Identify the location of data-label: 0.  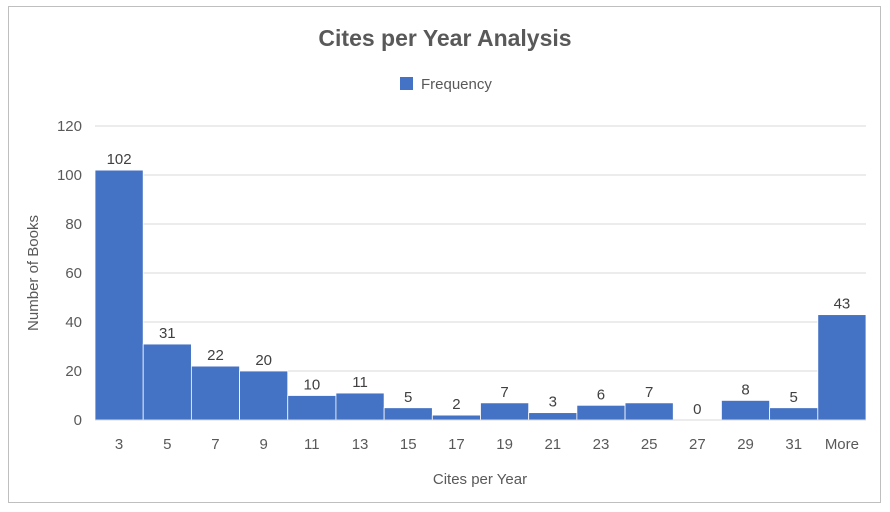
(697, 409).